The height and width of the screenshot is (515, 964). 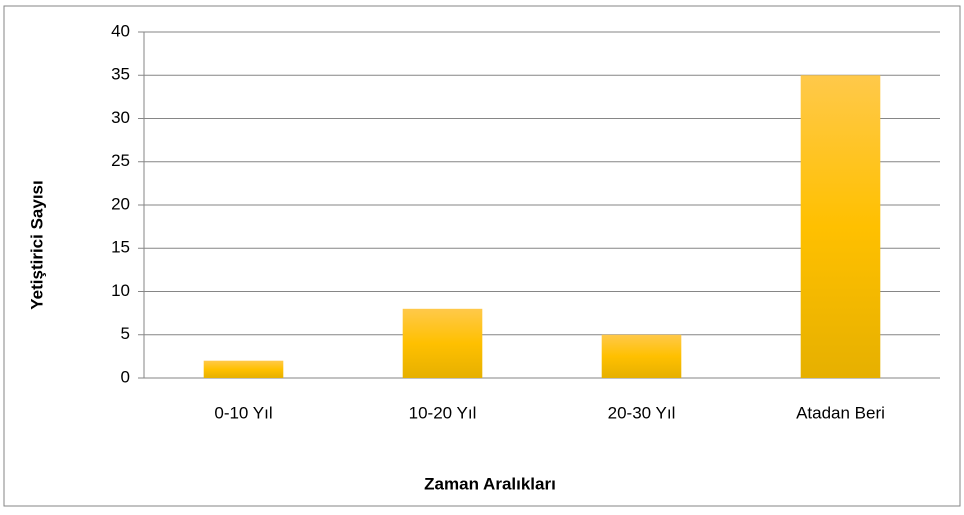 What do you see at coordinates (243, 412) in the screenshot?
I see `x-tick-label: 0-10 Yıl` at bounding box center [243, 412].